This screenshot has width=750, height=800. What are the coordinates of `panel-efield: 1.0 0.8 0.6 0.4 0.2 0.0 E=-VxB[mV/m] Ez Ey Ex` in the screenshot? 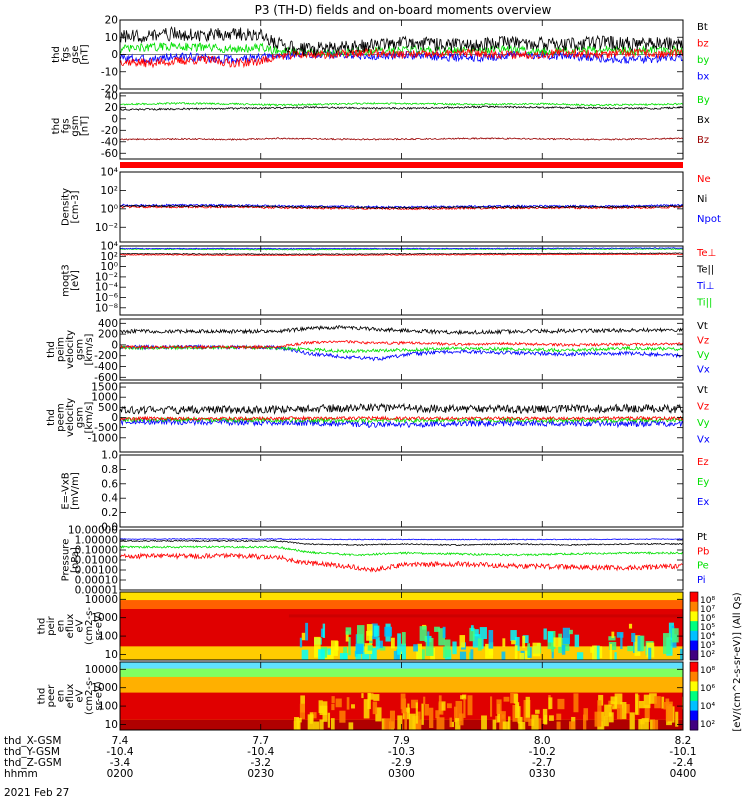 It's located at (384, 492).